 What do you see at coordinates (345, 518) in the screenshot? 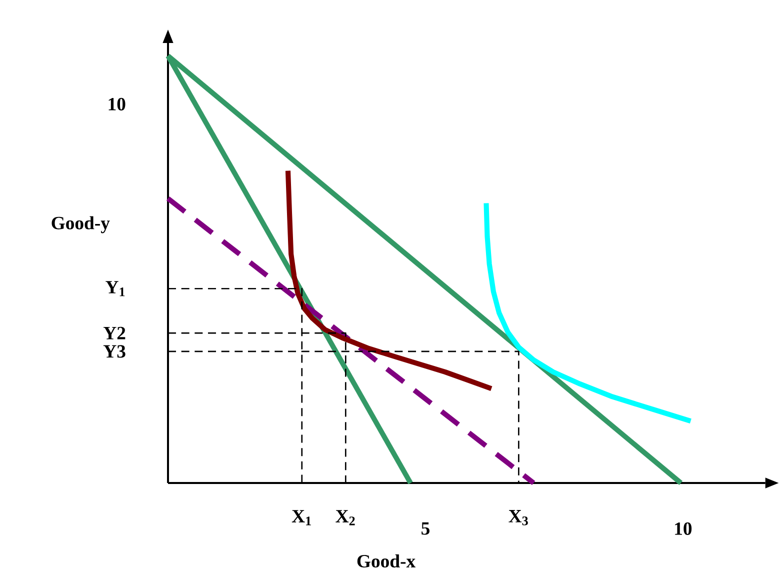
I see `text: X$_{2}$` at bounding box center [345, 518].